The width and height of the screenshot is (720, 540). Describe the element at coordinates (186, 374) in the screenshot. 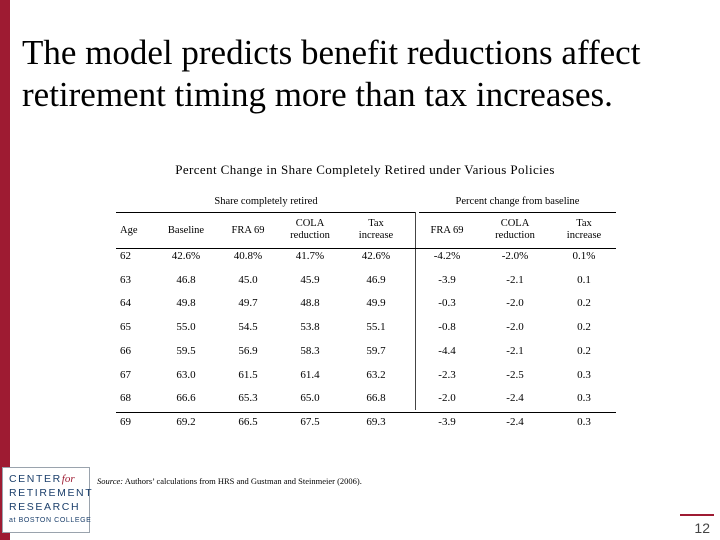

I see `cell-baseline: 63.0` at that location.